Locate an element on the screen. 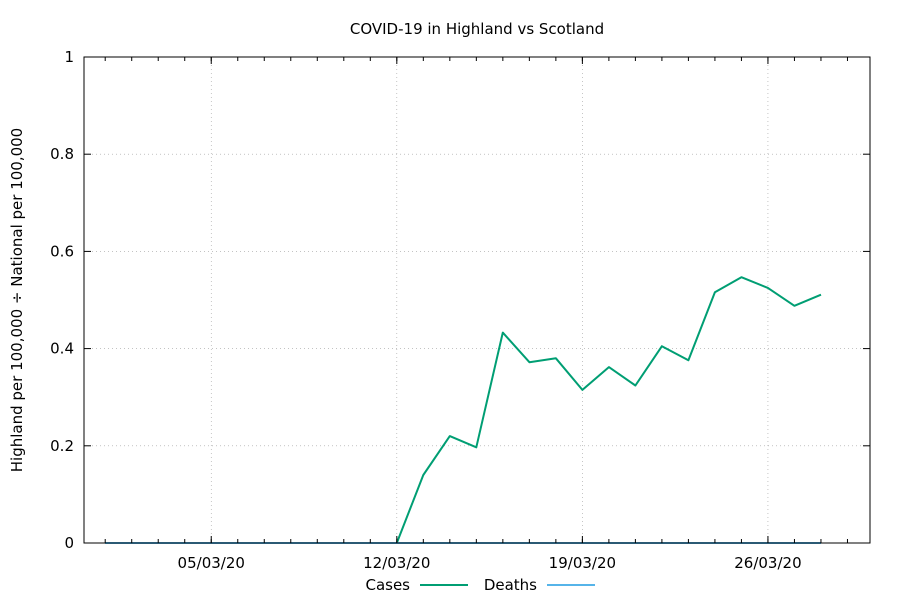 The height and width of the screenshot is (600, 900). y-tick-label: 0.6 is located at coordinates (62, 251).